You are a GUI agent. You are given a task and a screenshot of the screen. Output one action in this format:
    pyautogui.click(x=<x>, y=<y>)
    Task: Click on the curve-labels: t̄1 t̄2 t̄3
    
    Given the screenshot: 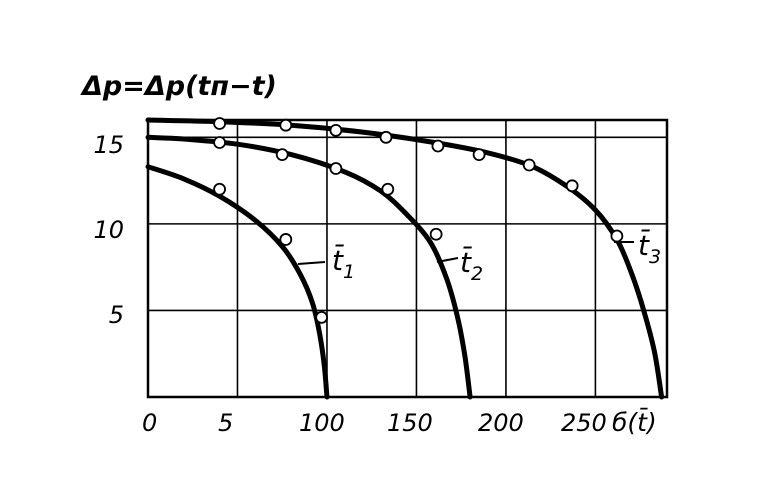 What is the action you would take?
    pyautogui.click(x=479, y=256)
    